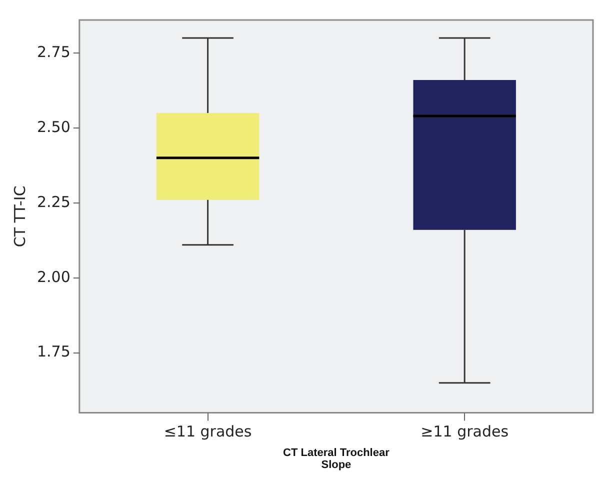 The width and height of the screenshot is (605, 481). Describe the element at coordinates (53, 51) in the screenshot. I see `y-tick-label: 2.75` at that location.